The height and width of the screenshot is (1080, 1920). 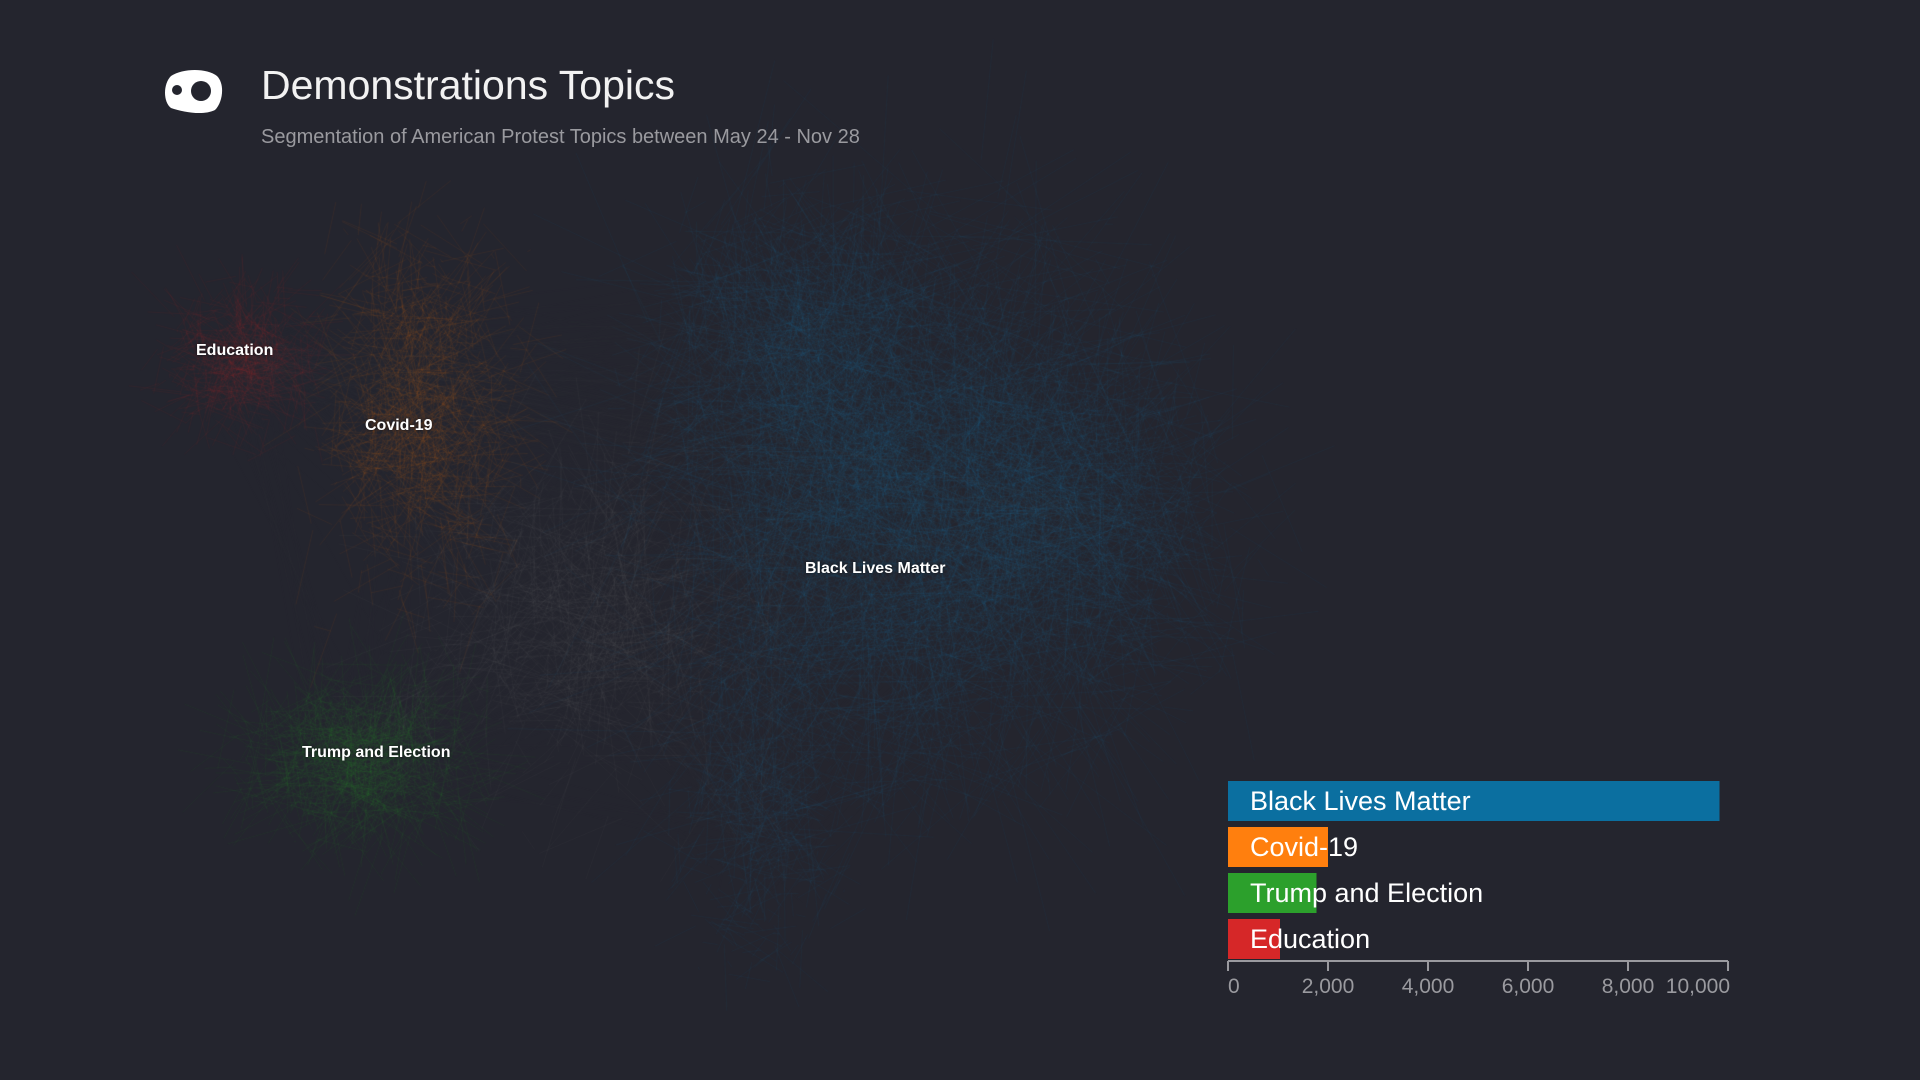 I want to click on page-title: Demonstrations Topics, so click(x=468, y=85).